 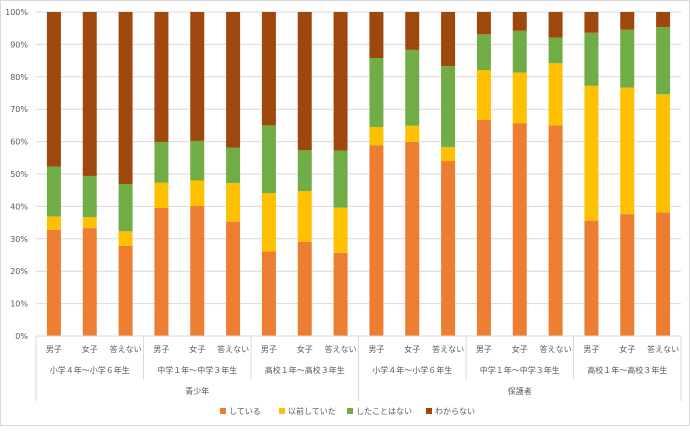 What do you see at coordinates (19, 206) in the screenshot?
I see `y-tick-label: 40%` at bounding box center [19, 206].